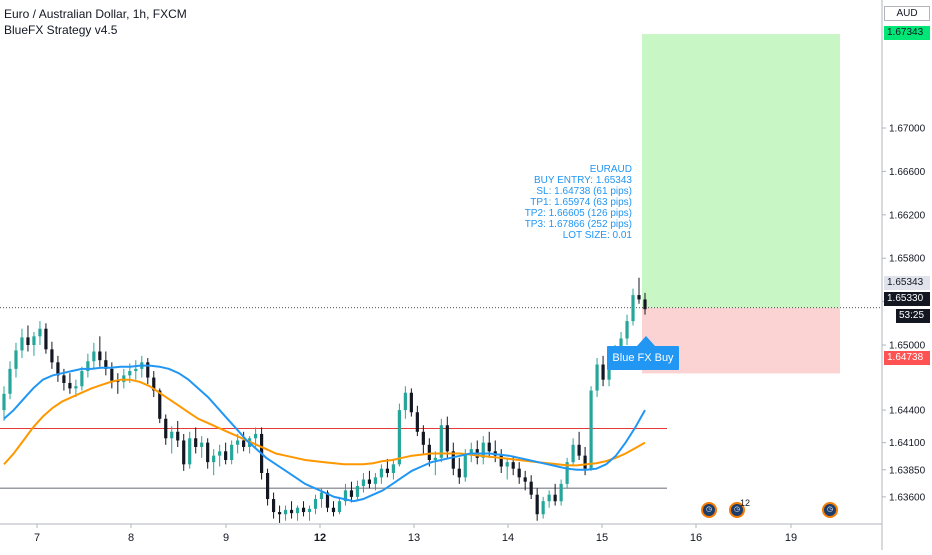  I want to click on buy-signal-text: Blue FX Buy, so click(643, 358).